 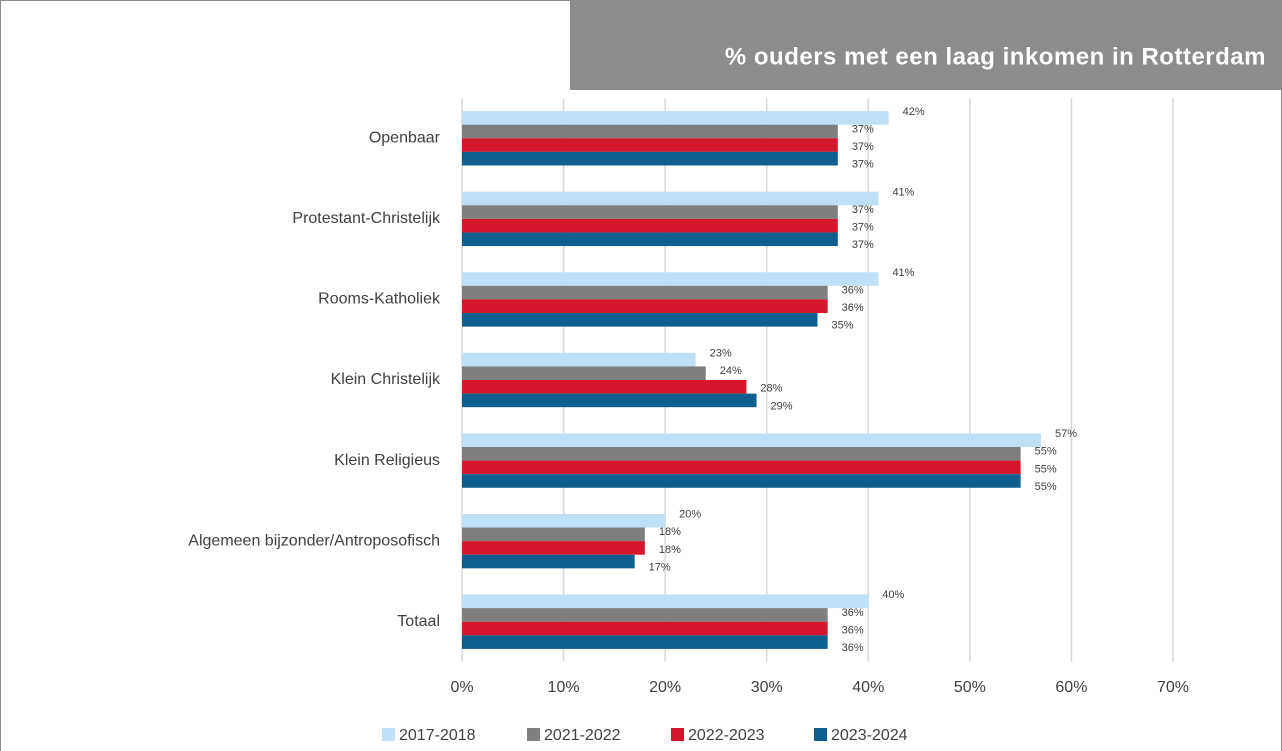 What do you see at coordinates (868, 687) in the screenshot?
I see `x-tick-label: 40%` at bounding box center [868, 687].